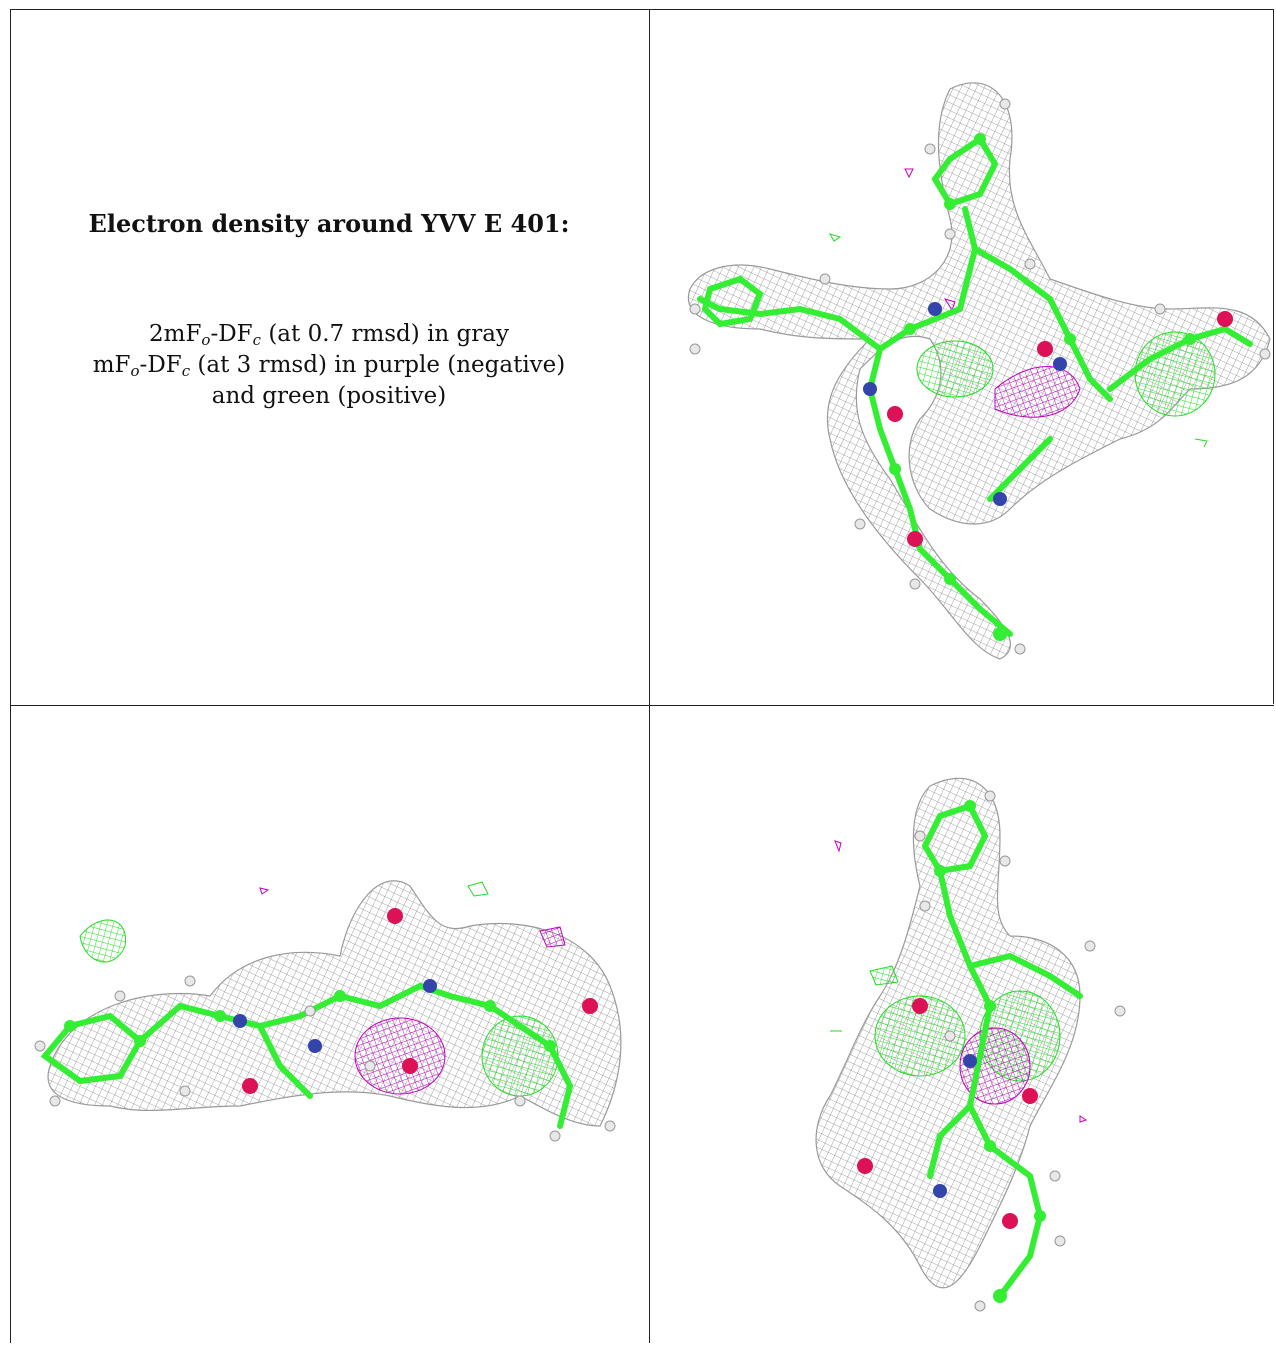  What do you see at coordinates (1273, 356) in the screenshot?
I see `grid-line-right` at bounding box center [1273, 356].